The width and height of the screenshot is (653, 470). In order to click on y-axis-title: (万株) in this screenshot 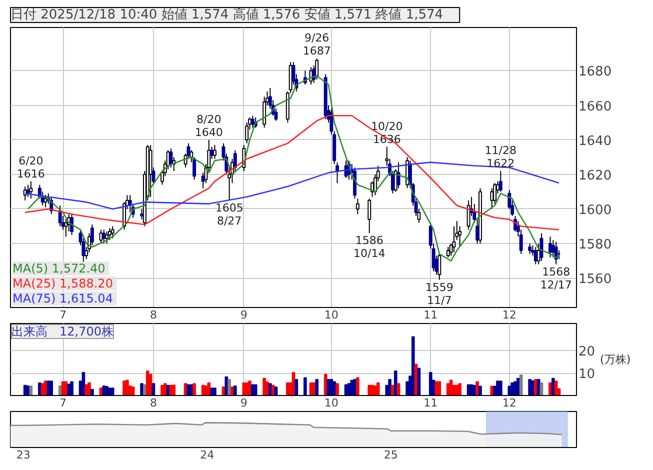, I will do `click(615, 359)`.